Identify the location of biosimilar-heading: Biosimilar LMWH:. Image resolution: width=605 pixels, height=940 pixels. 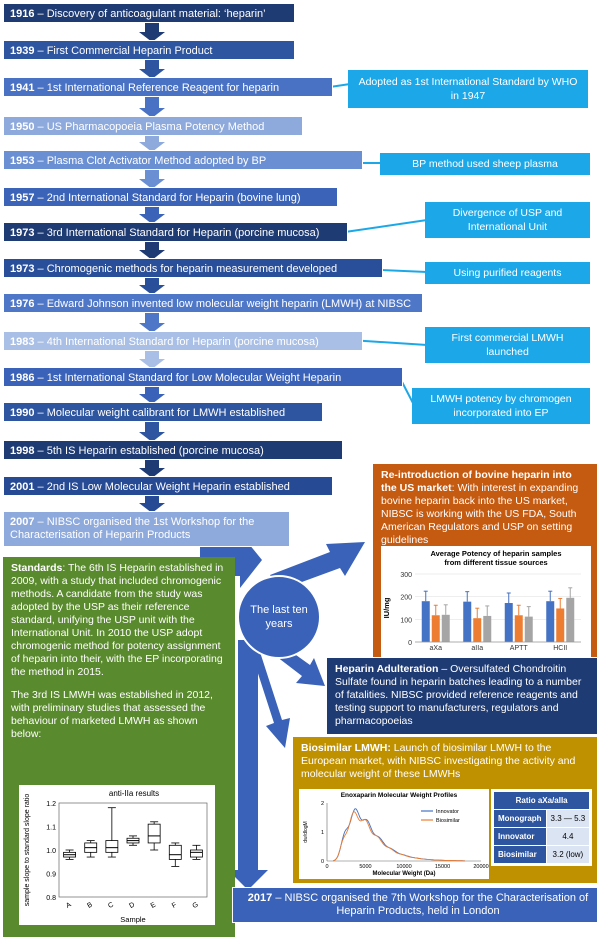
(346, 748).